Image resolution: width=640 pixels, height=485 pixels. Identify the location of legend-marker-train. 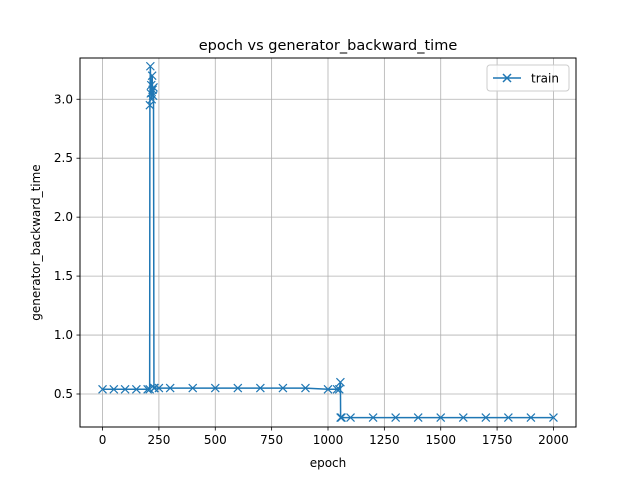
(507, 78).